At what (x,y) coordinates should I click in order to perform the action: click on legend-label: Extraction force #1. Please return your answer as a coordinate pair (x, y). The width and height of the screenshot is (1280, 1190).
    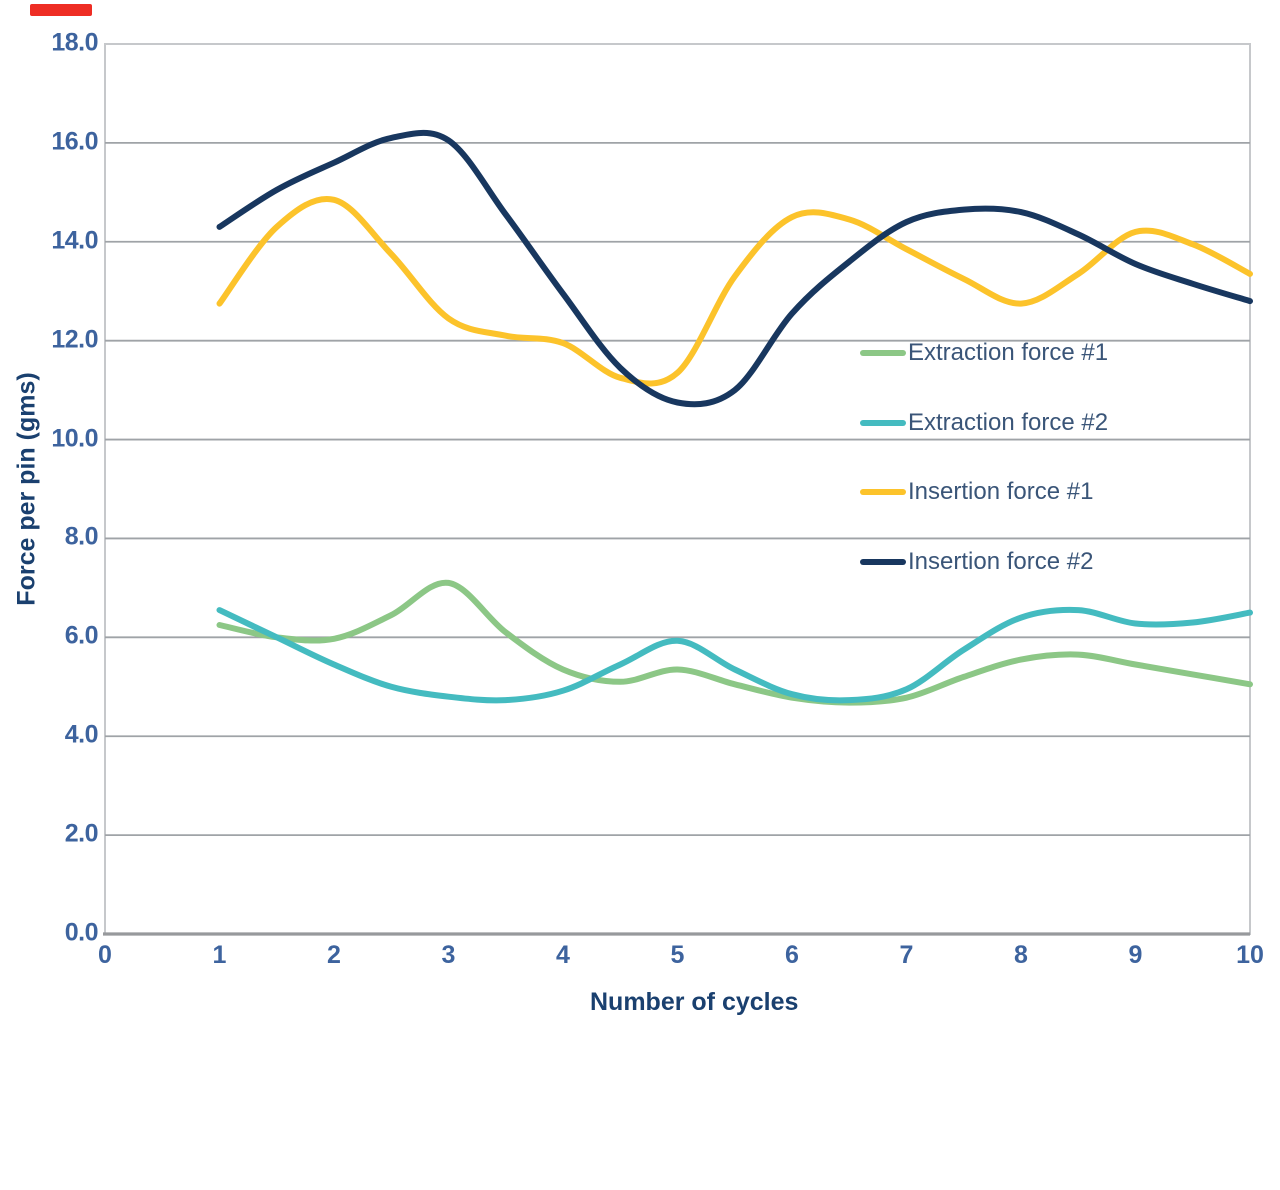
    Looking at the image, I should click on (1008, 352).